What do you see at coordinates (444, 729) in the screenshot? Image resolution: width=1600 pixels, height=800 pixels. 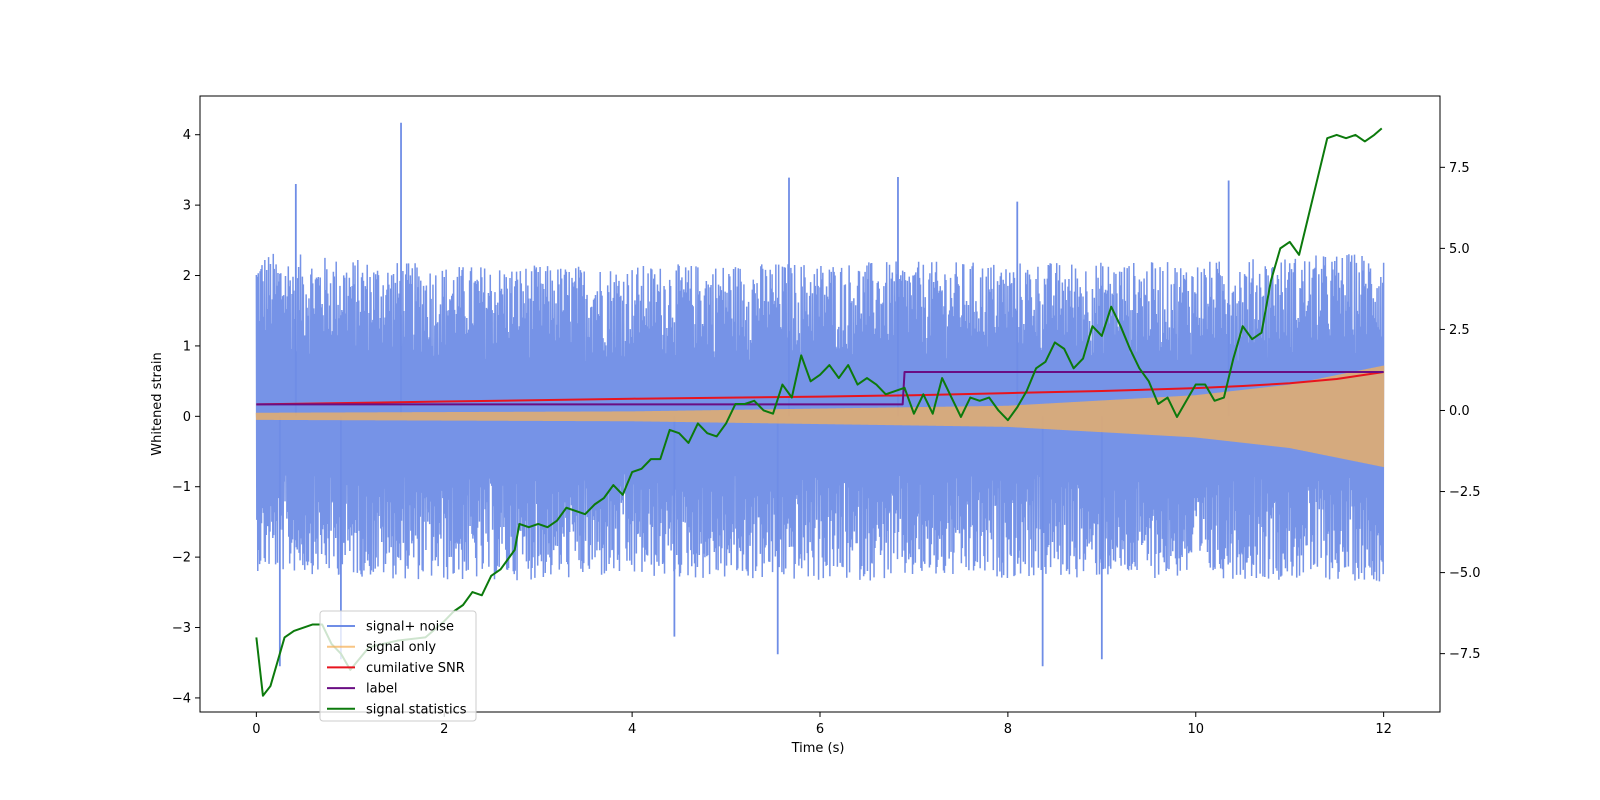 I see `x-tick-label: 2` at bounding box center [444, 729].